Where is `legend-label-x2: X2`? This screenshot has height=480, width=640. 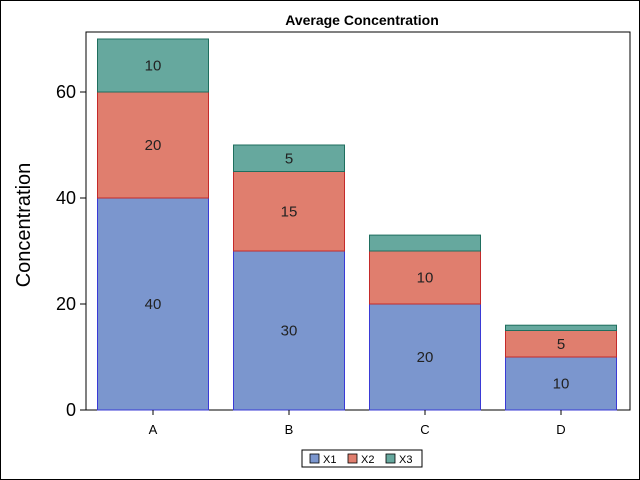
legend-label-x2: X2 is located at coordinates (367, 460).